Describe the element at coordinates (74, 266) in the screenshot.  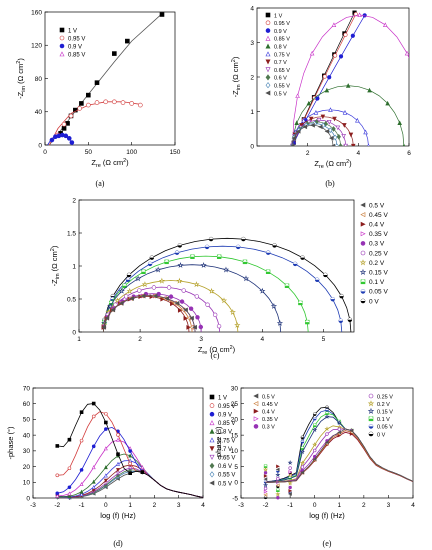
I see `y-tick-label: 1` at that location.